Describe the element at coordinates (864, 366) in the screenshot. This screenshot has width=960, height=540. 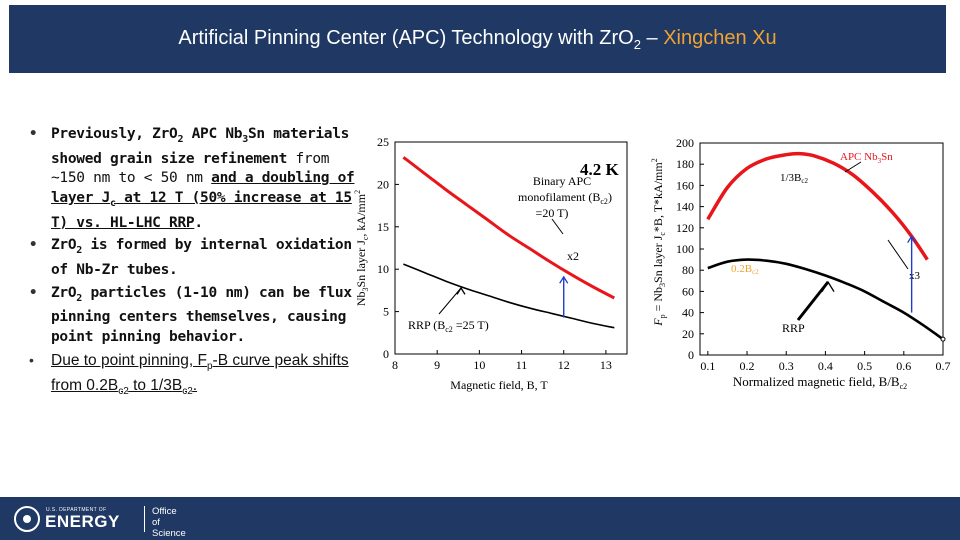
I see `chart2-xtick-label-4: 0.5` at that location.